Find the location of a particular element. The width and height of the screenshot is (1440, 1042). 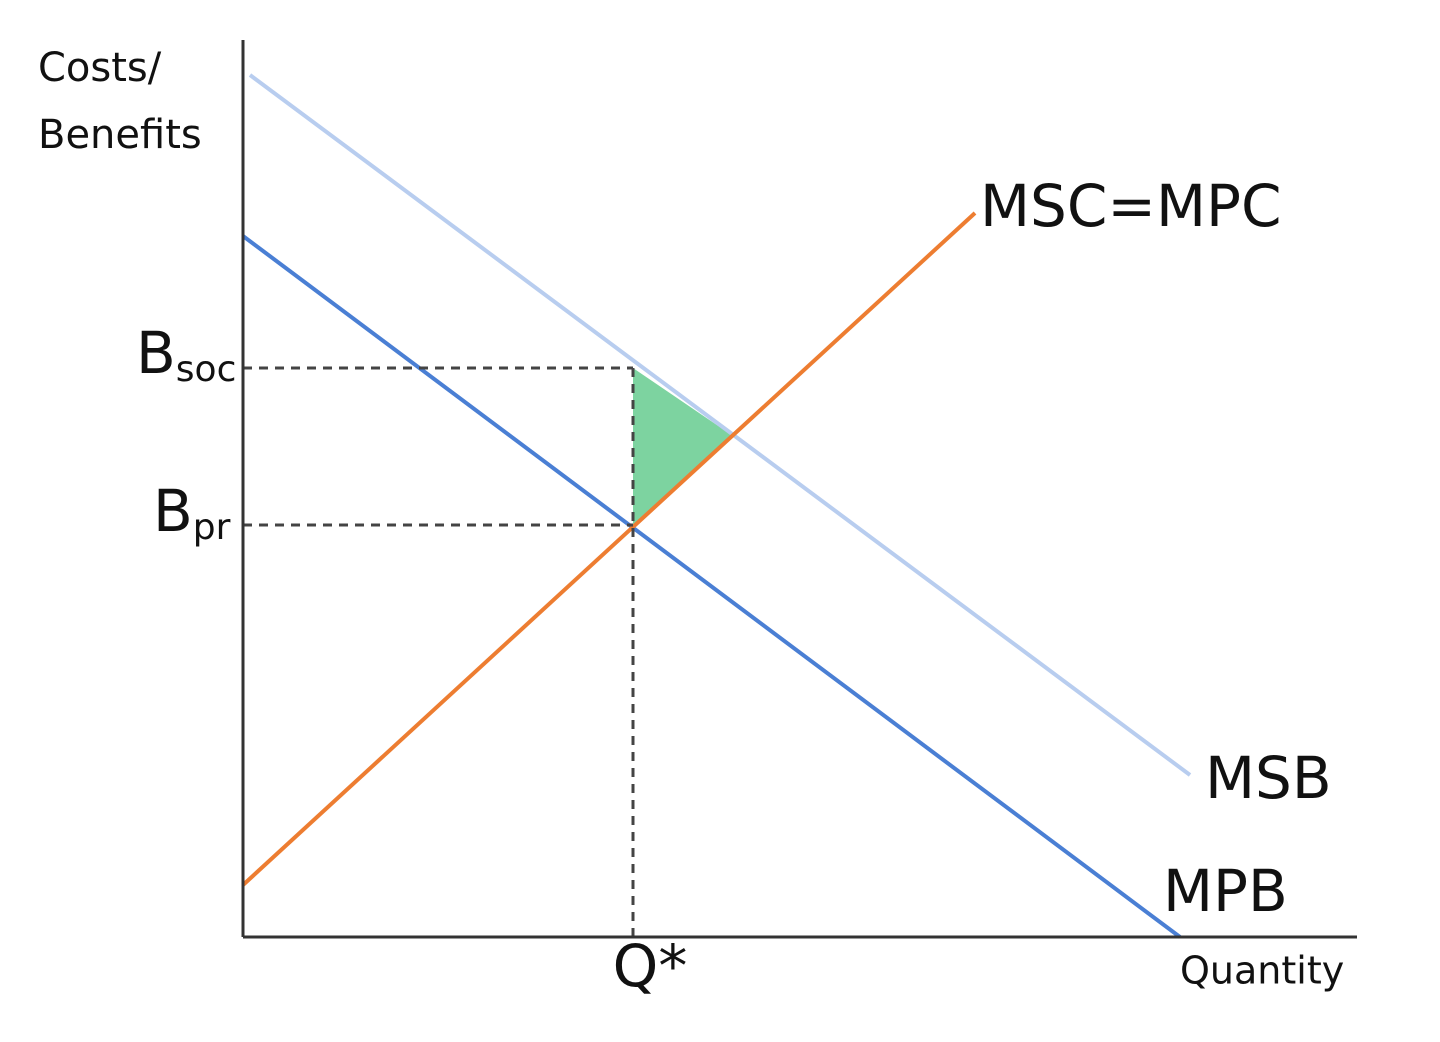

level-label: Bsoc is located at coordinates (186, 354).